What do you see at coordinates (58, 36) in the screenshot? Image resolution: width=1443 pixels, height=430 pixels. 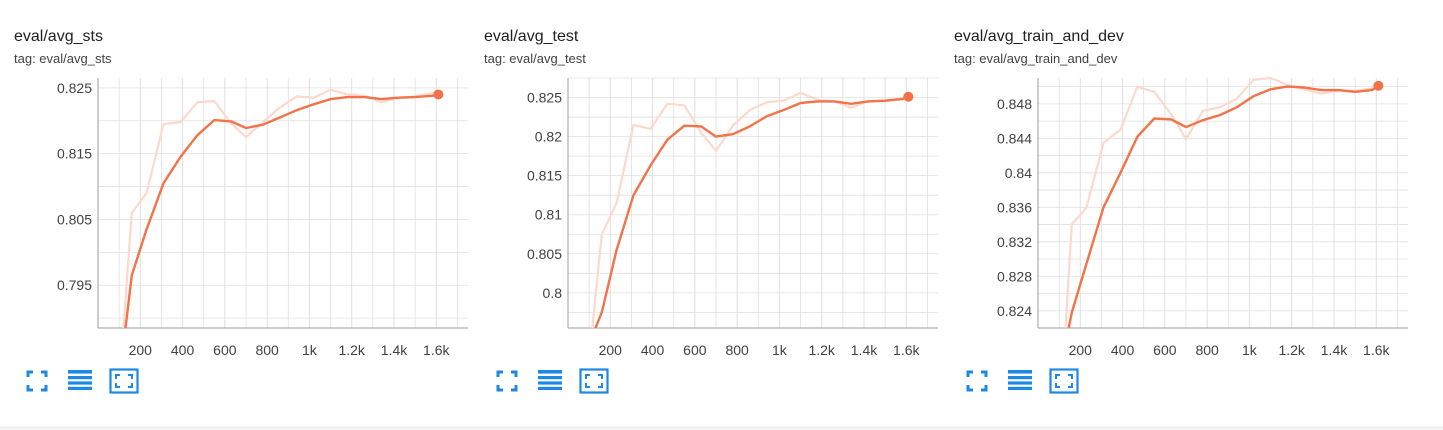 I see `chart-title: eval/avg_sts` at bounding box center [58, 36].